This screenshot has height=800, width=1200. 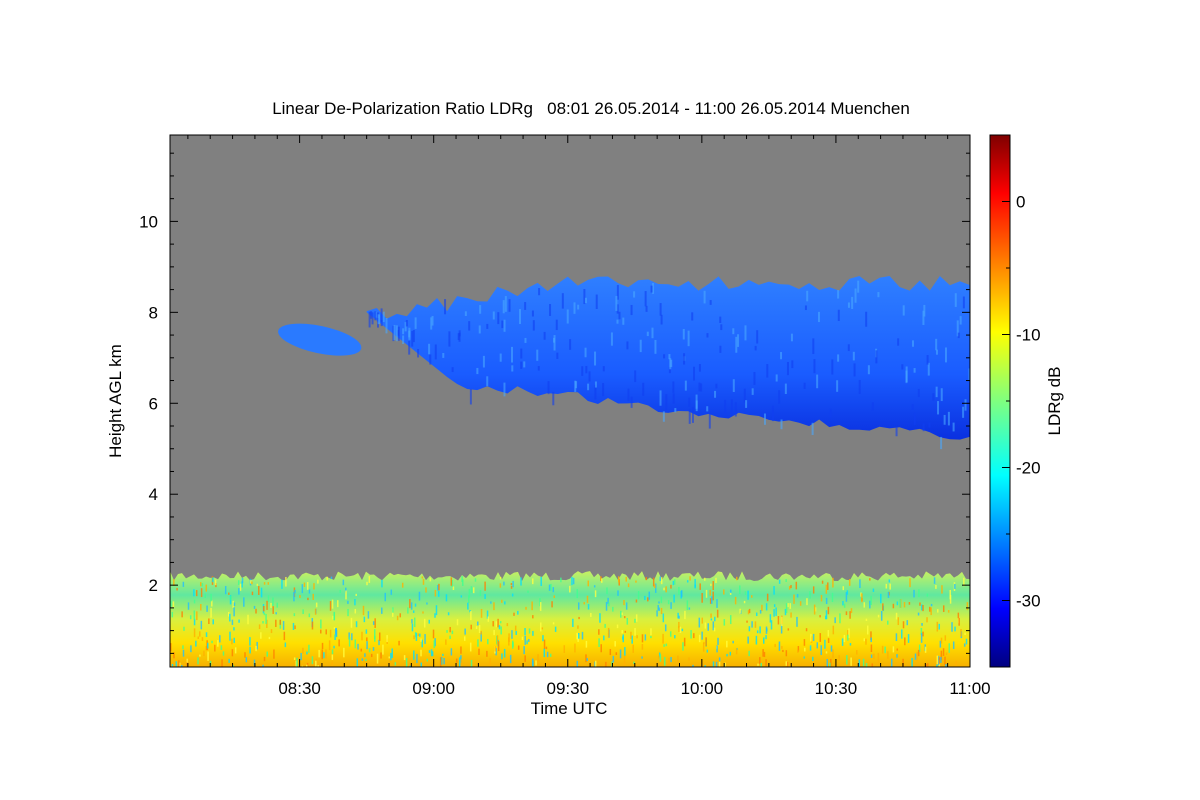 I want to click on y-tick-label: 8, so click(x=153, y=312).